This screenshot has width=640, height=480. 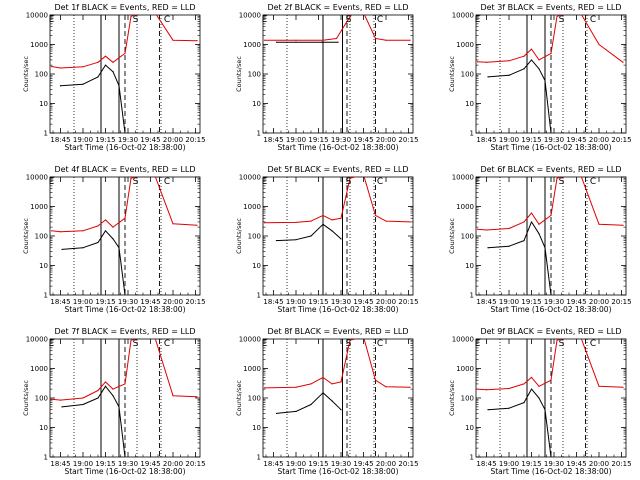 I want to click on panel-title: Det 1f BLACK = Events, RED = LLD, so click(x=124, y=7).